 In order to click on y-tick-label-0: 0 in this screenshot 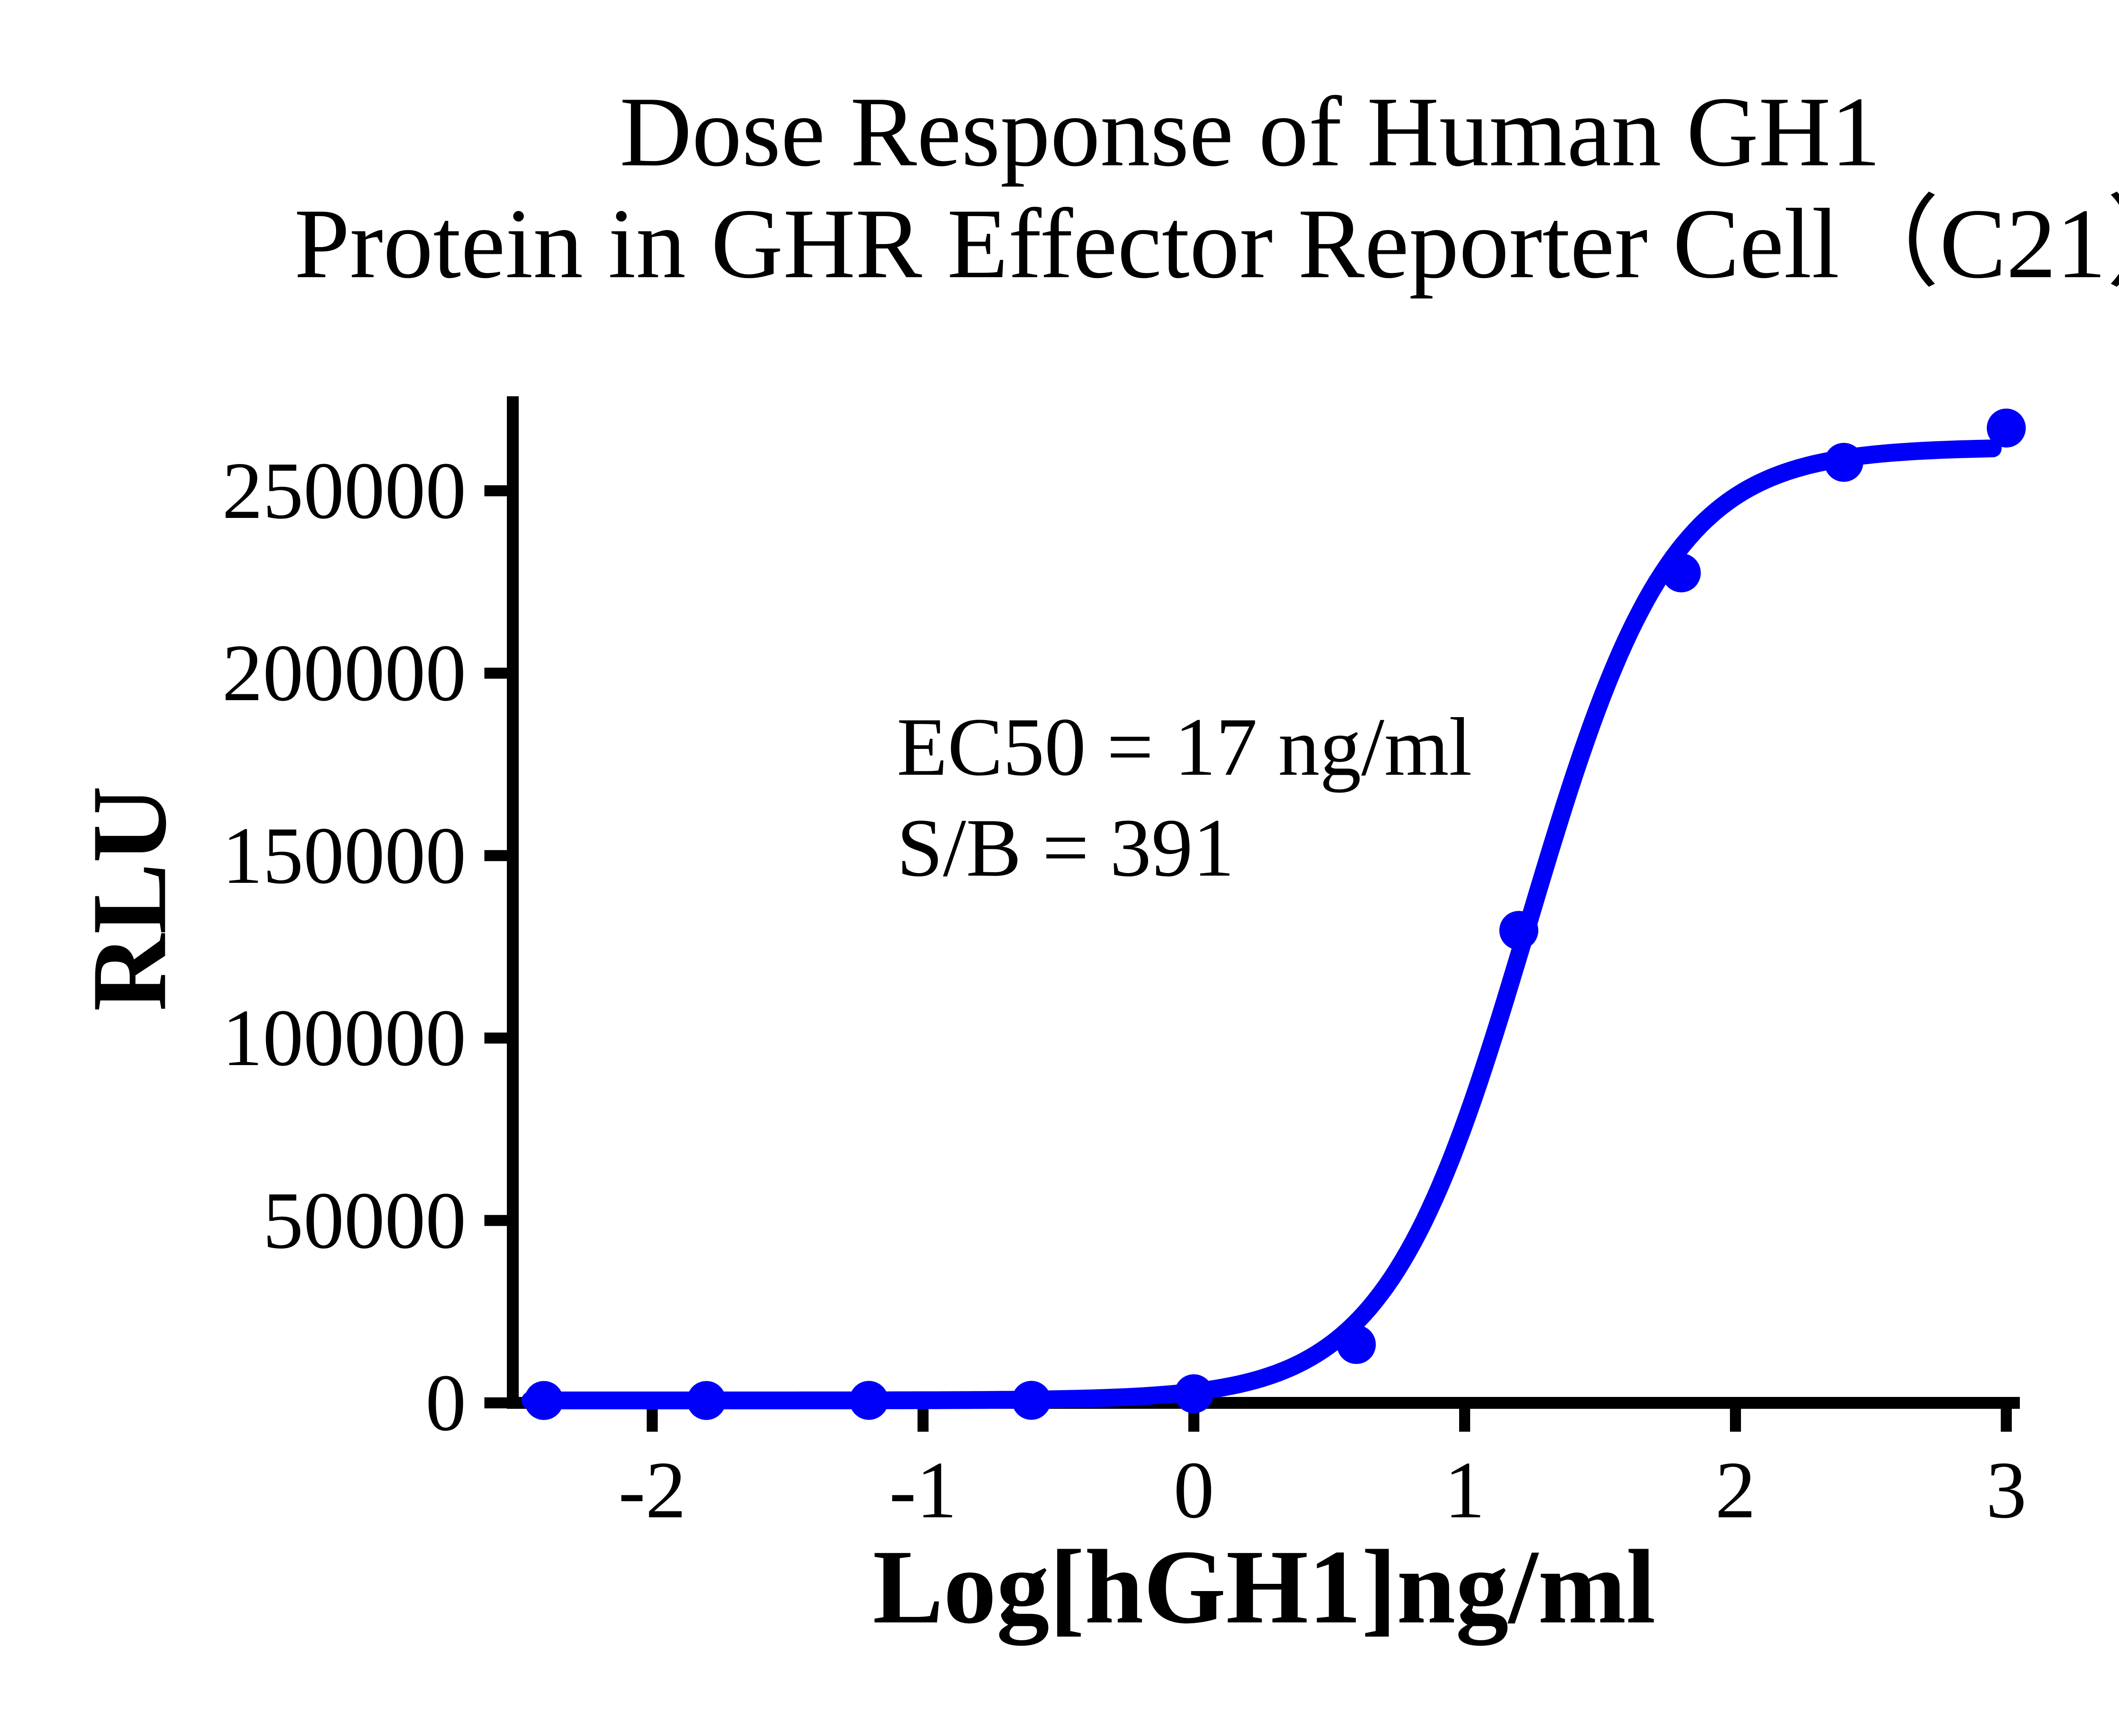, I will do `click(445, 1403)`.